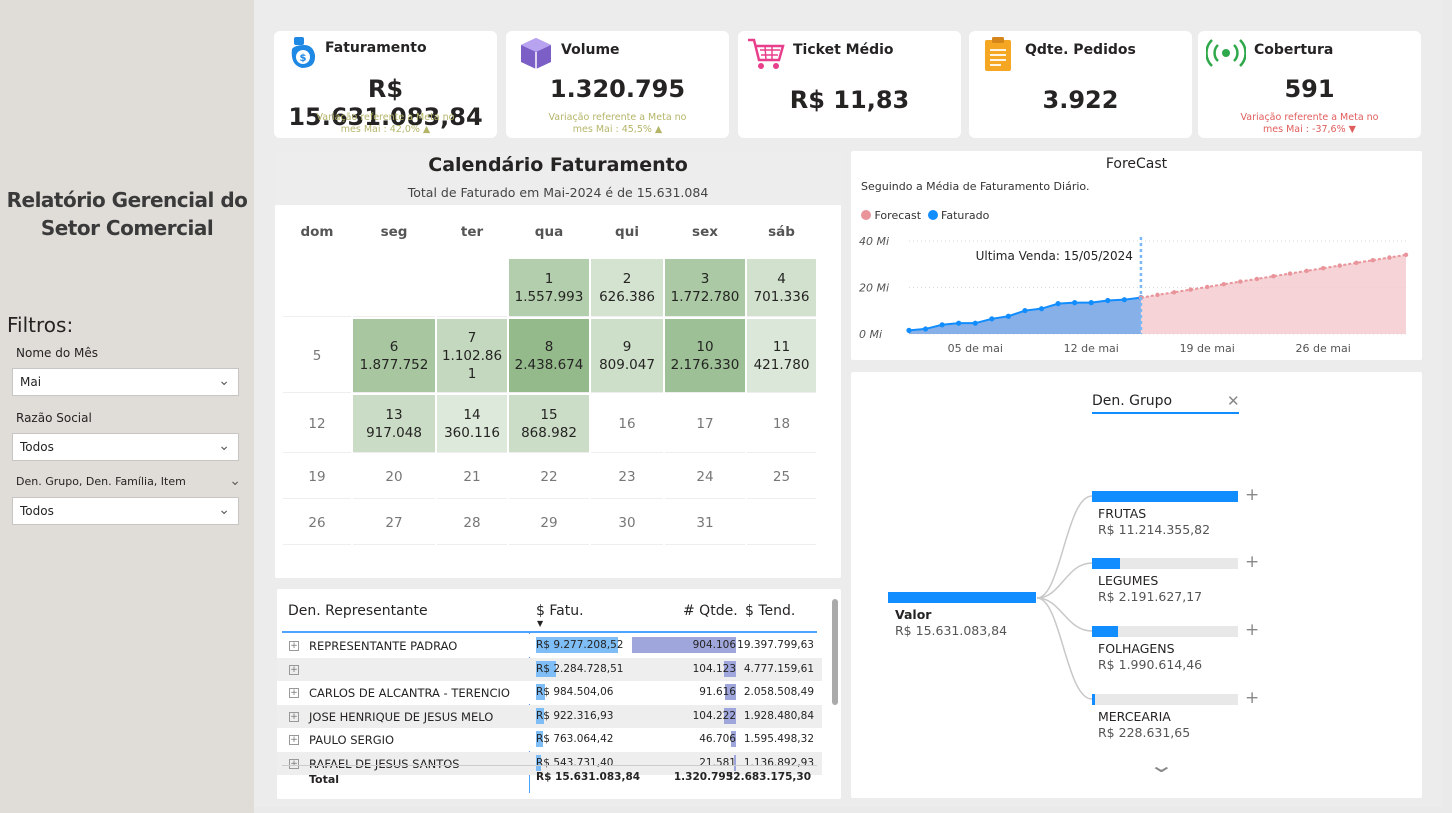 The image size is (1452, 813). Describe the element at coordinates (849, 84) in the screenshot. I see `kpi-card-ticket-medio: Ticket Médio R$ 11,83` at that location.